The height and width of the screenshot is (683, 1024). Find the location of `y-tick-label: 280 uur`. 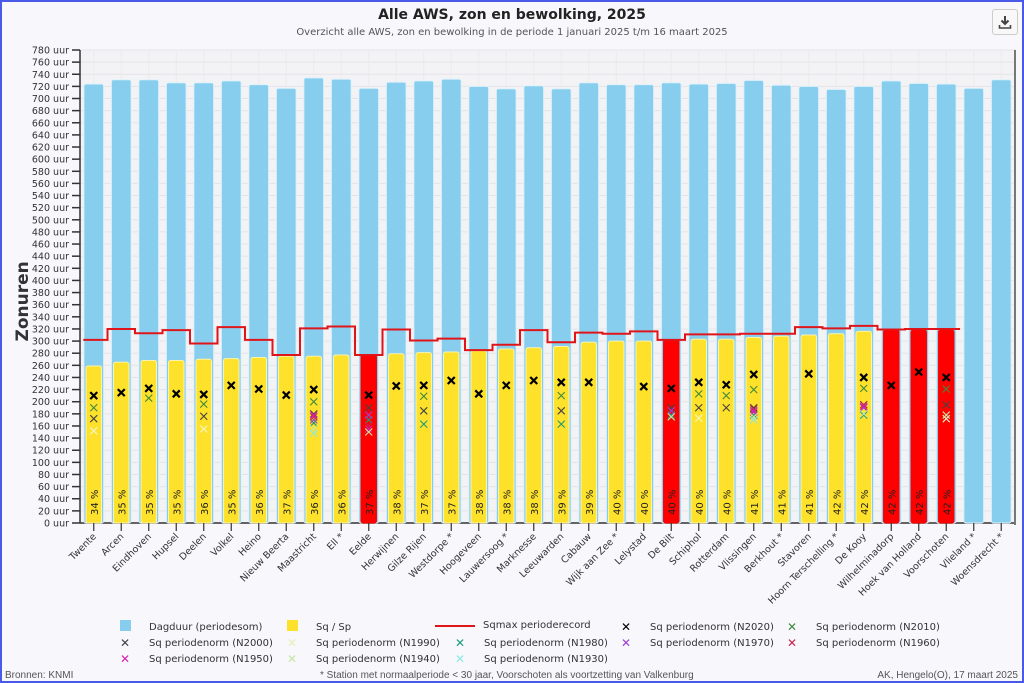

y-tick-label: 280 uur is located at coordinates (50, 354).